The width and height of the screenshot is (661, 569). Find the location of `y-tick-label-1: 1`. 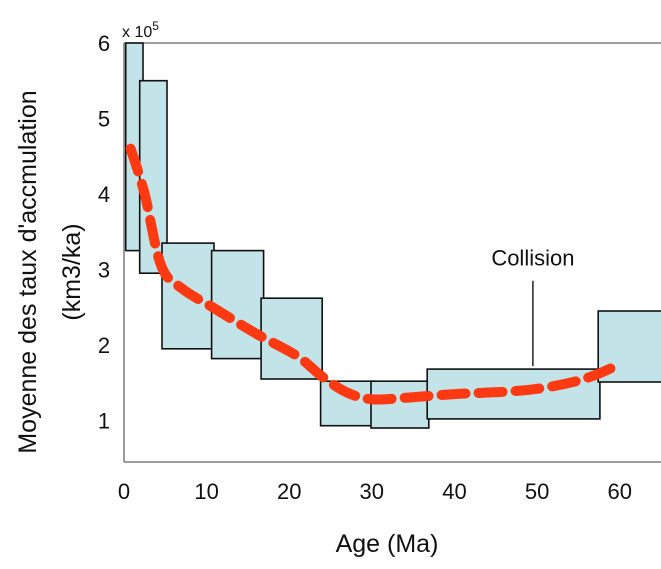

y-tick-label-1: 1 is located at coordinates (104, 421).